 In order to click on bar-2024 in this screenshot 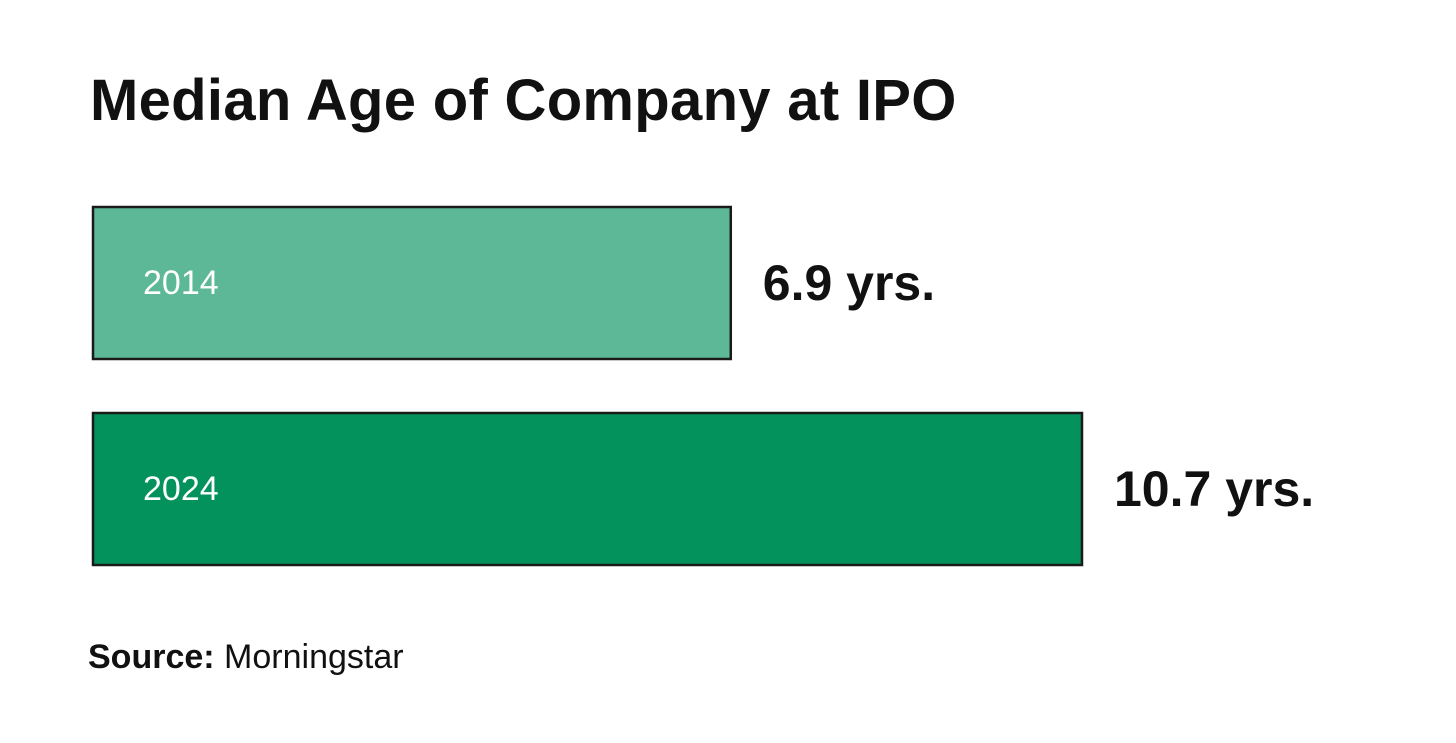, I will do `click(587, 489)`.